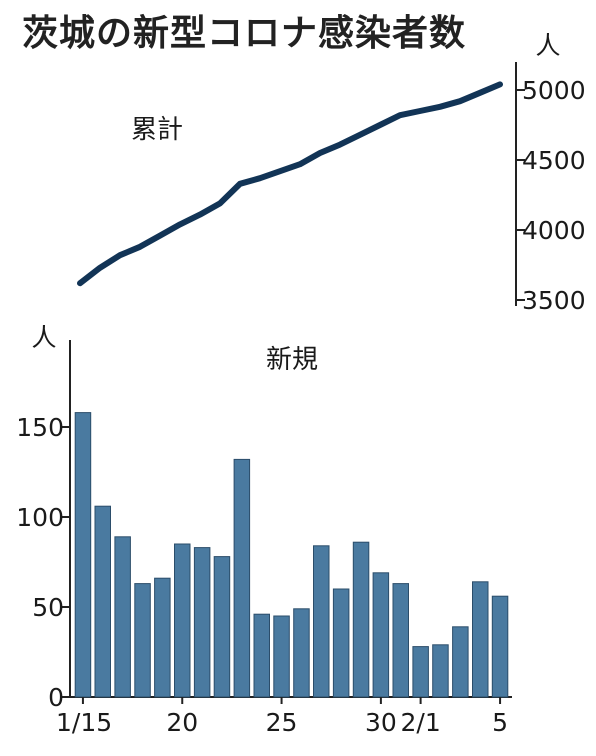 The image size is (596, 756). What do you see at coordinates (554, 90) in the screenshot?
I see `line-y-tick-label: 5000` at bounding box center [554, 90].